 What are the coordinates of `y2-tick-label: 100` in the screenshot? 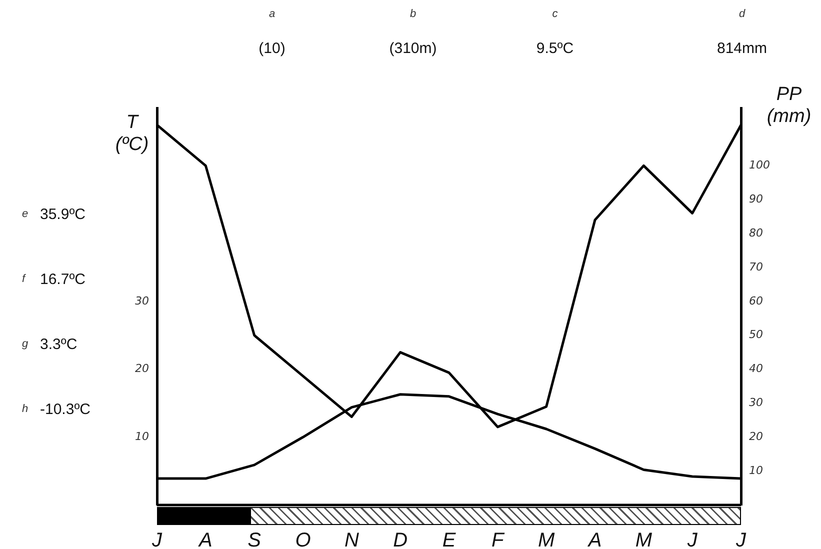 It's located at (759, 165).